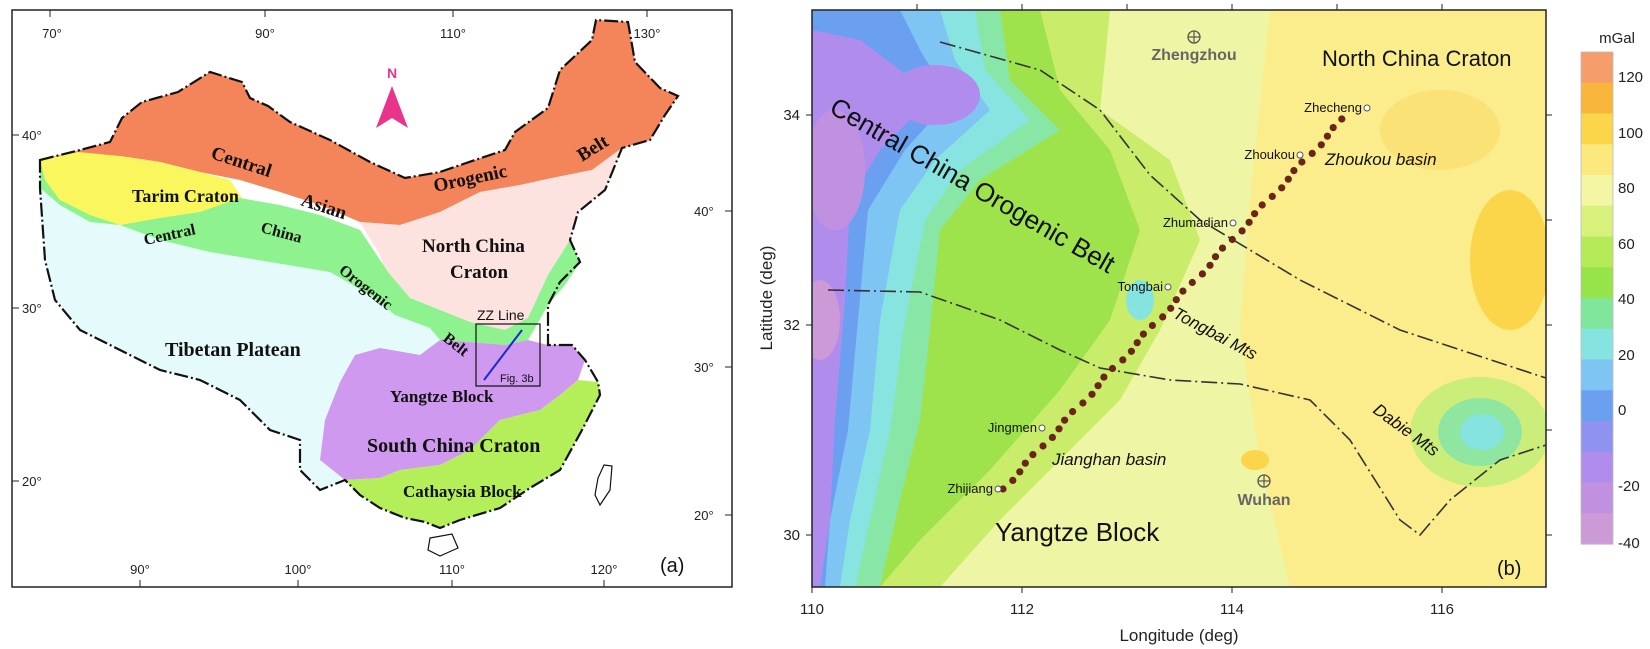 The image size is (1650, 649). I want to click on label-b-yangtze-block: Yangtze Block, so click(1077, 532).